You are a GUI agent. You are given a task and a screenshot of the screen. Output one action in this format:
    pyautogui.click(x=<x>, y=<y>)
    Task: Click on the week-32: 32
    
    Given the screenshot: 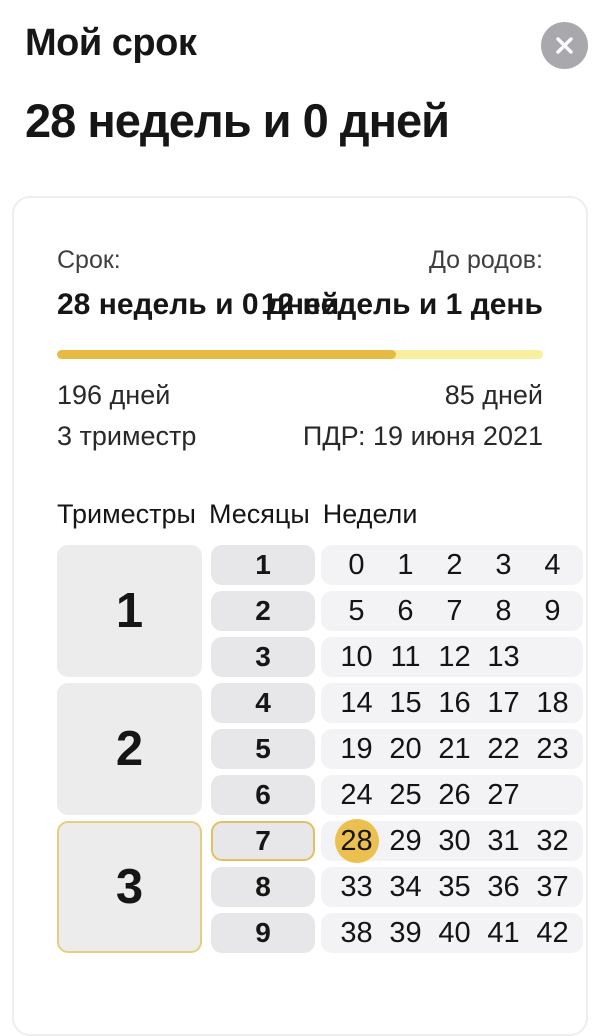 What is the action you would take?
    pyautogui.click(x=552, y=841)
    